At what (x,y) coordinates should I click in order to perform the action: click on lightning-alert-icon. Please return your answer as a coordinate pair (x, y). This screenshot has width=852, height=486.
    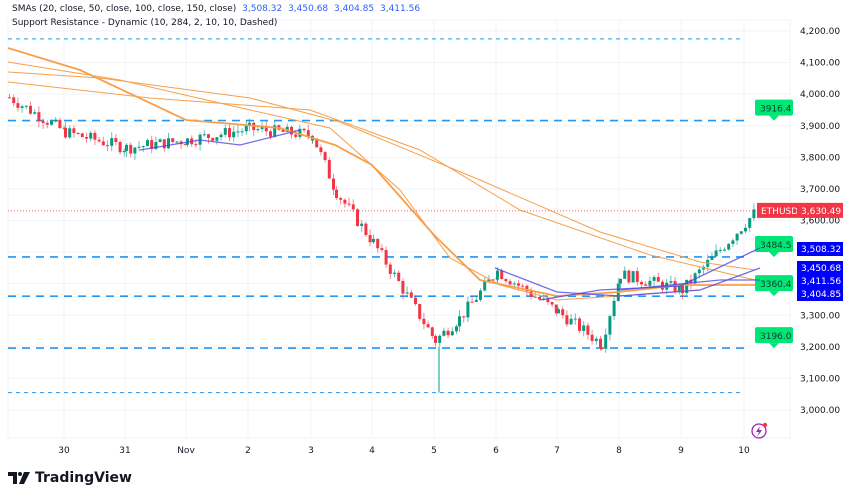
    Looking at the image, I should click on (759, 430).